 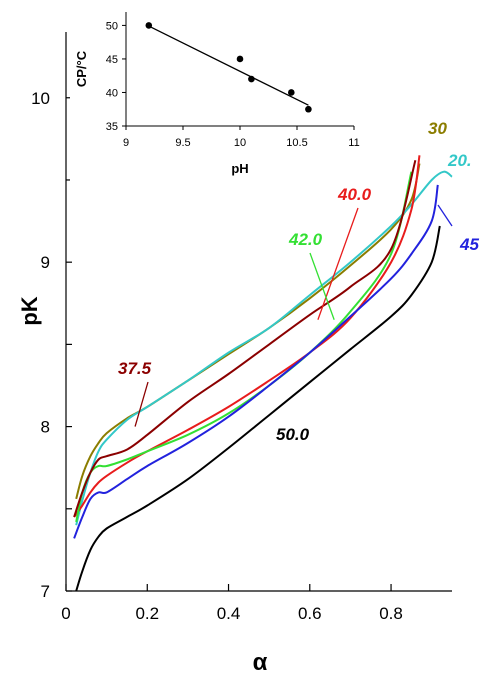 I want to click on inset-x-tick-label: 10.5, so click(x=296, y=143).